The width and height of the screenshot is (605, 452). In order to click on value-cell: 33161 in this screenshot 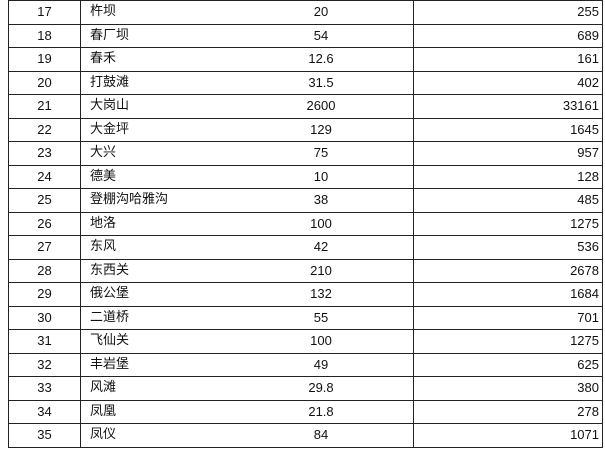, I will do `click(508, 106)`.